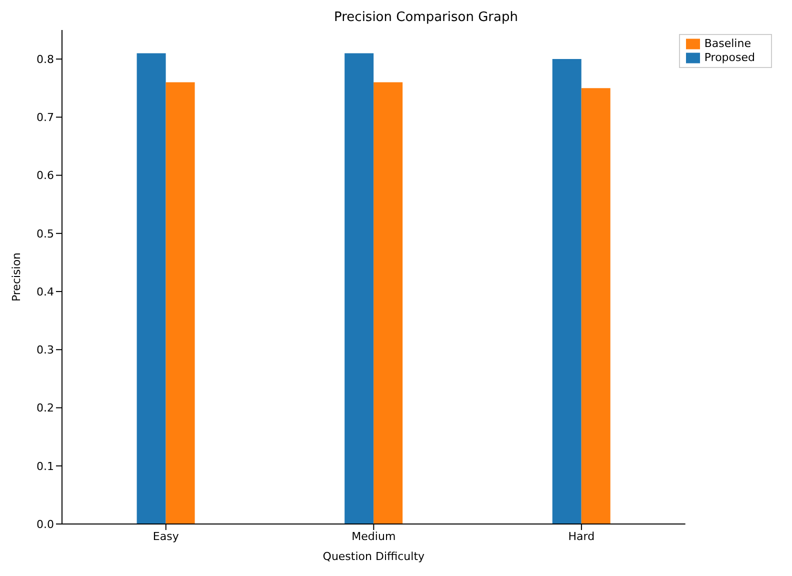  What do you see at coordinates (45, 466) in the screenshot?
I see `y-tick-label: 0.1` at bounding box center [45, 466].